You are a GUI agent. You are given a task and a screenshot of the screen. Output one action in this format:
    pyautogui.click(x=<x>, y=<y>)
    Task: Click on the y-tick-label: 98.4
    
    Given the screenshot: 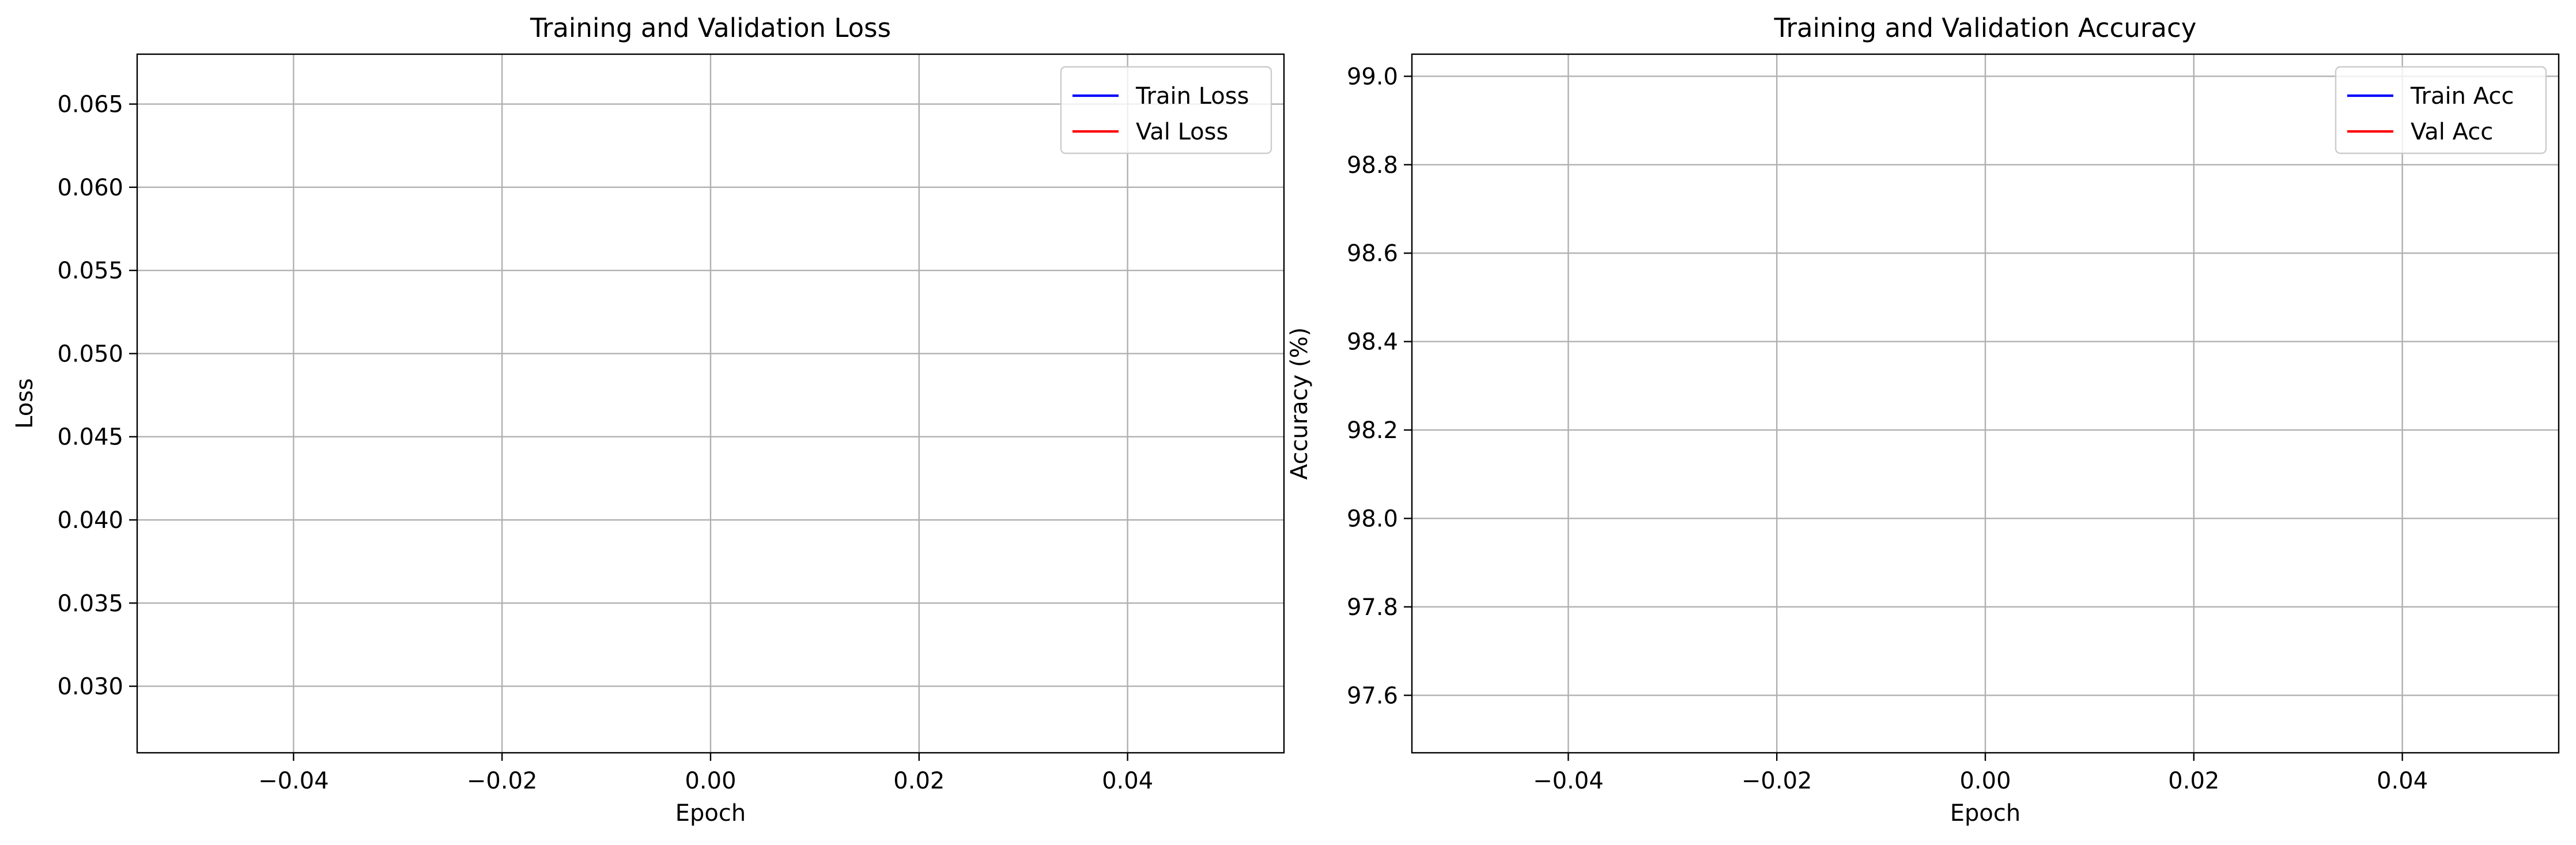 What is the action you would take?
    pyautogui.click(x=1372, y=343)
    